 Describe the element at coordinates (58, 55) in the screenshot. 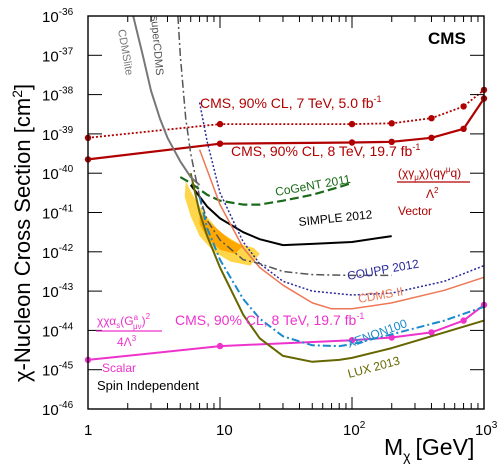

I see `y-tick-label: 10-37` at that location.